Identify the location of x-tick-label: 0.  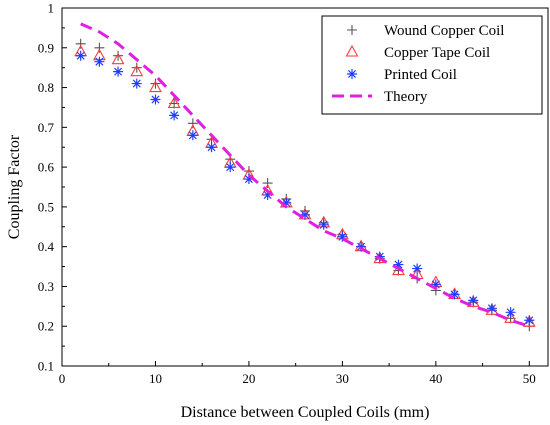
(62, 378).